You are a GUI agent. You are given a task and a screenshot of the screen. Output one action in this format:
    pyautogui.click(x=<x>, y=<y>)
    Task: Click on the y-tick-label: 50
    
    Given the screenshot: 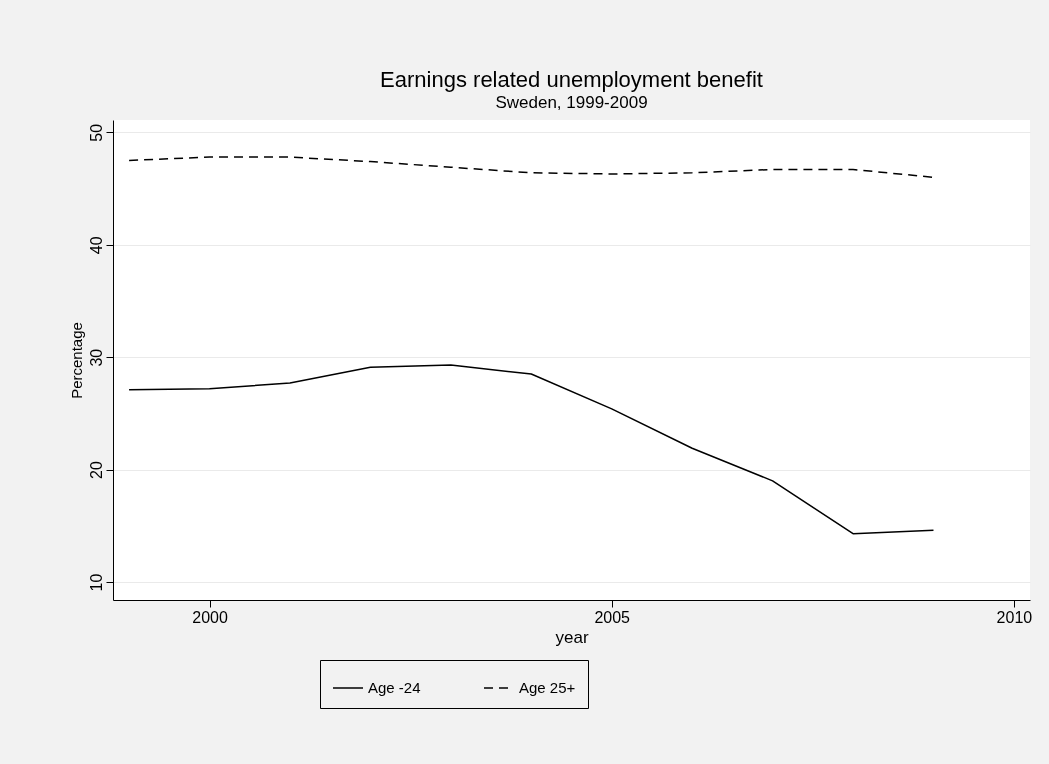 What is the action you would take?
    pyautogui.click(x=96, y=132)
    